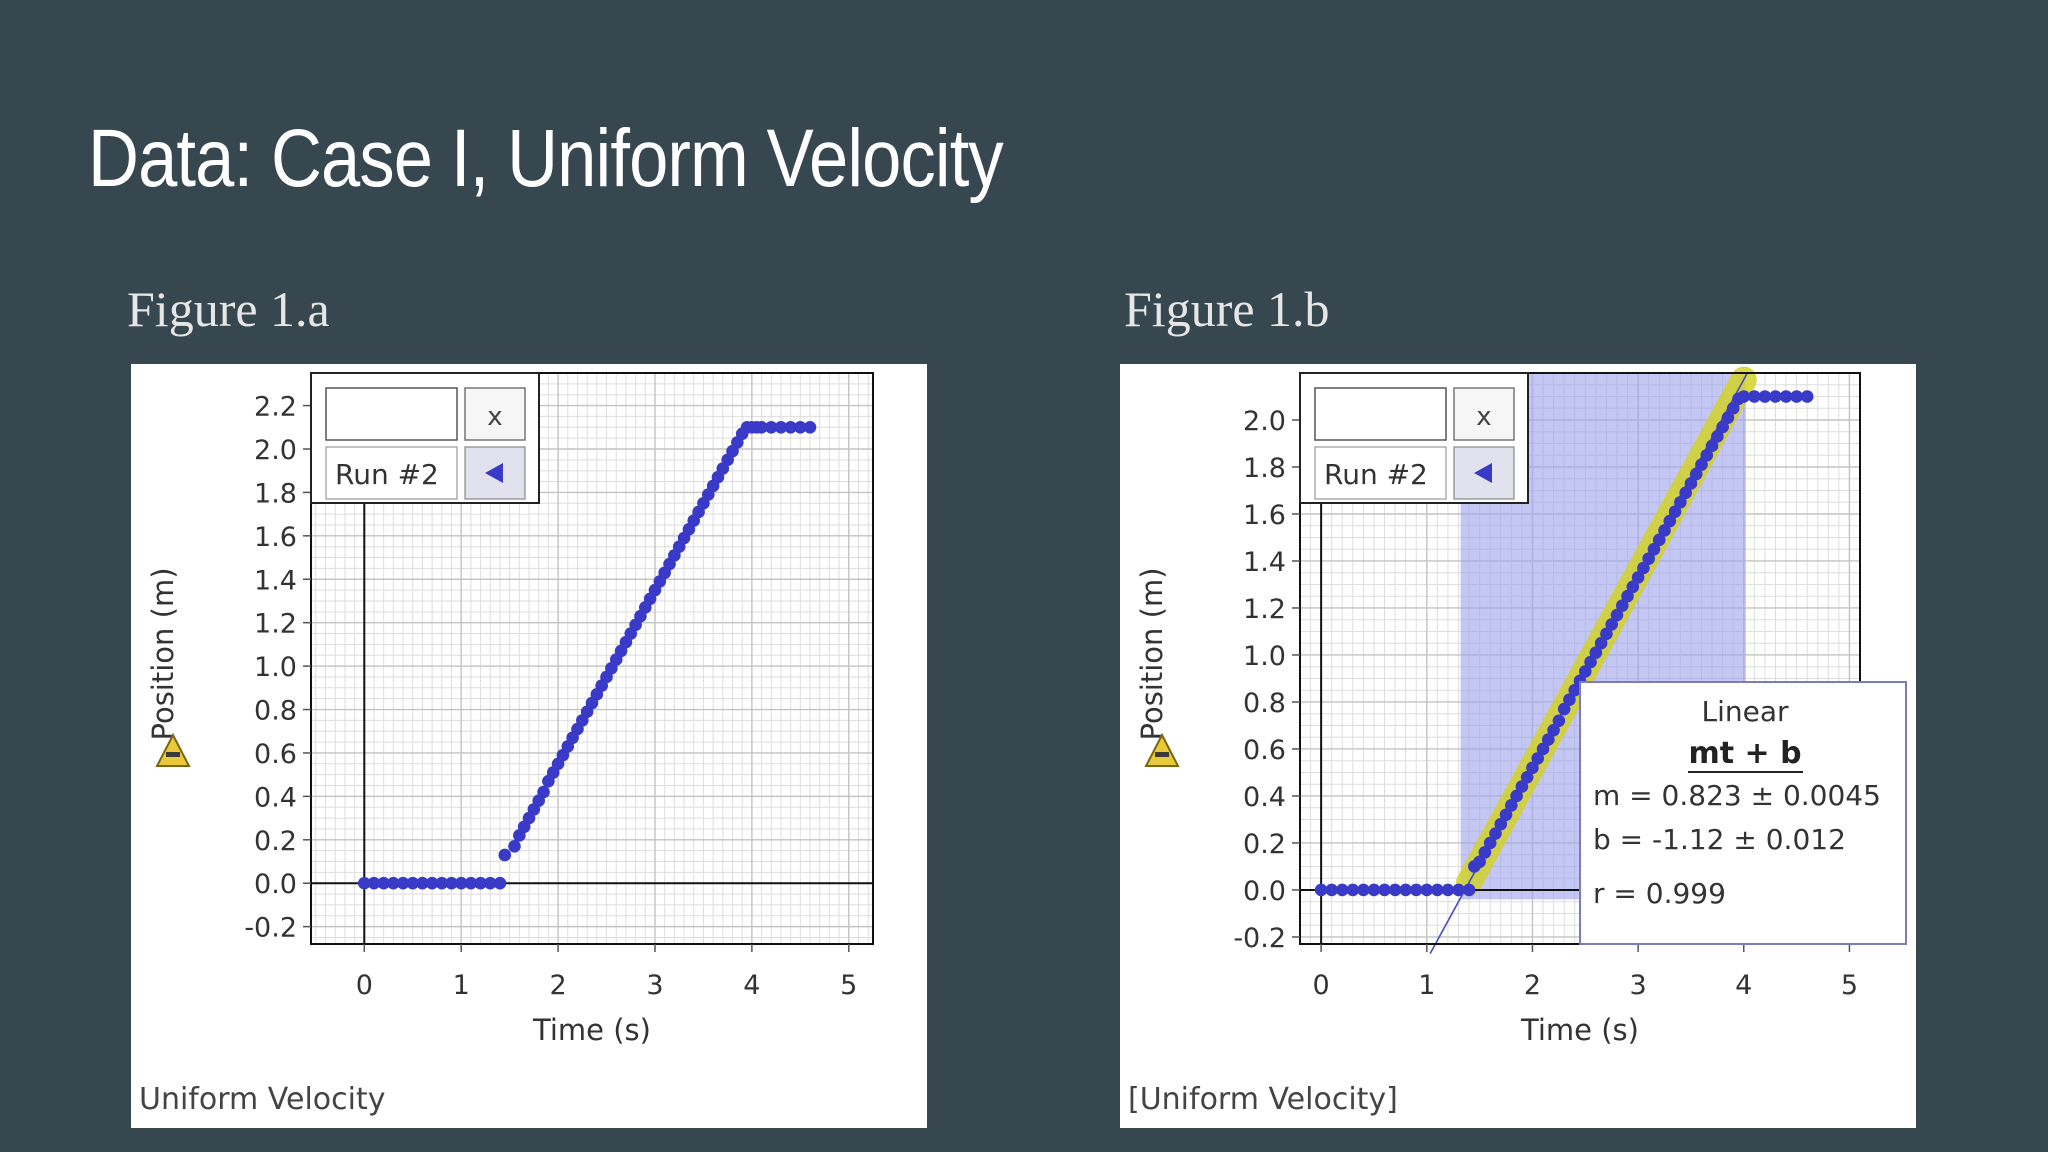  I want to click on y-tick-label: 1.4, so click(275, 580).